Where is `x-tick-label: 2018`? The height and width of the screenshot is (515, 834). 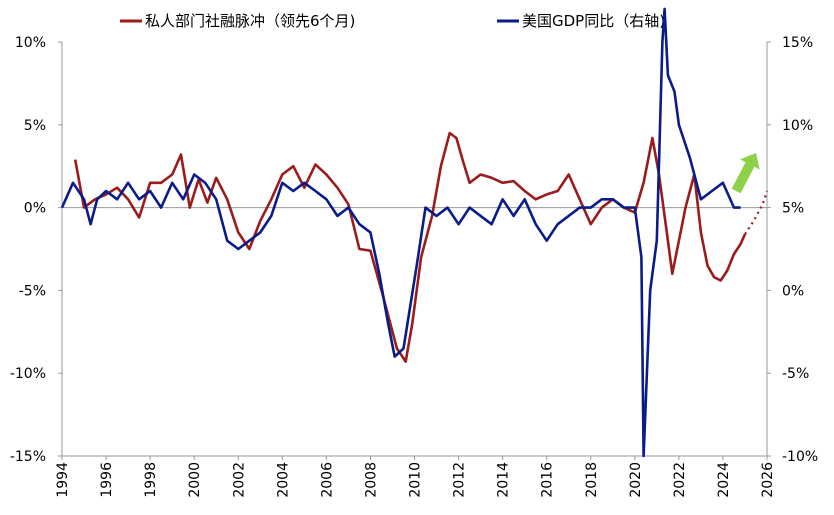
x-tick-label: 2018 is located at coordinates (592, 480).